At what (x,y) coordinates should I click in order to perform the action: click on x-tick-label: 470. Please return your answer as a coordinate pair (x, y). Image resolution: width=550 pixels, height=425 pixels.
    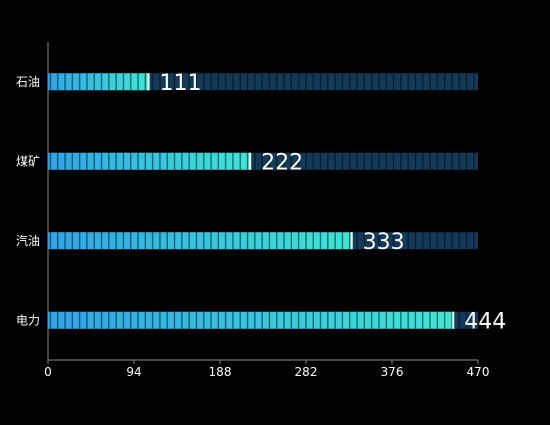
    Looking at the image, I should click on (478, 372).